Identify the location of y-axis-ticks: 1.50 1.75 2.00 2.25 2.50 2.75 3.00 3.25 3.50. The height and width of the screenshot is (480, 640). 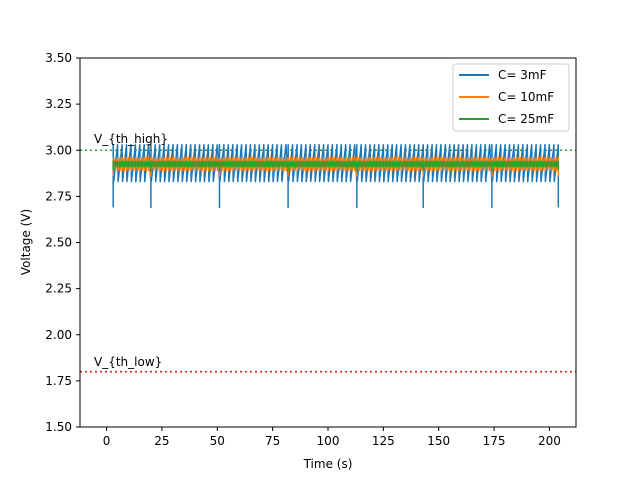
(62, 242).